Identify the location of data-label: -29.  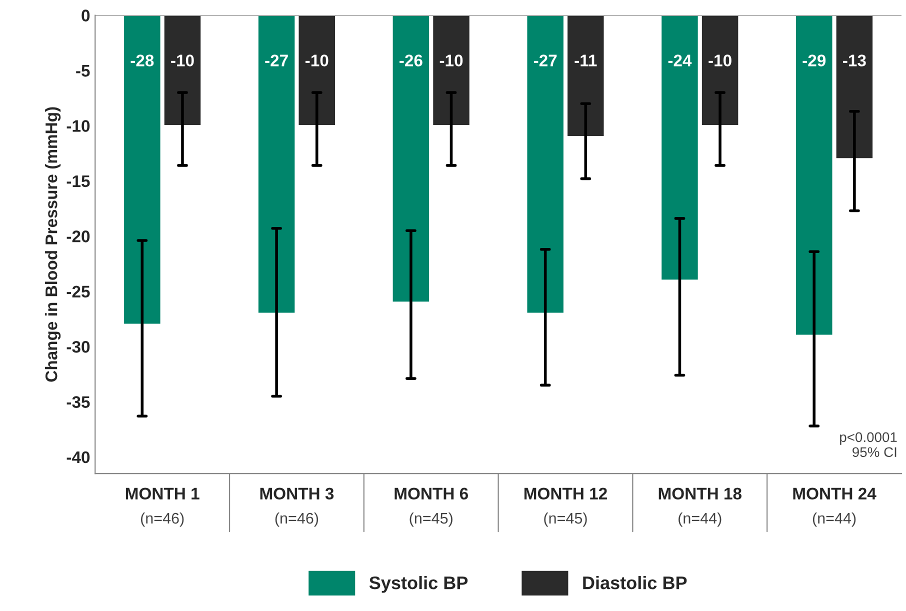
(814, 60).